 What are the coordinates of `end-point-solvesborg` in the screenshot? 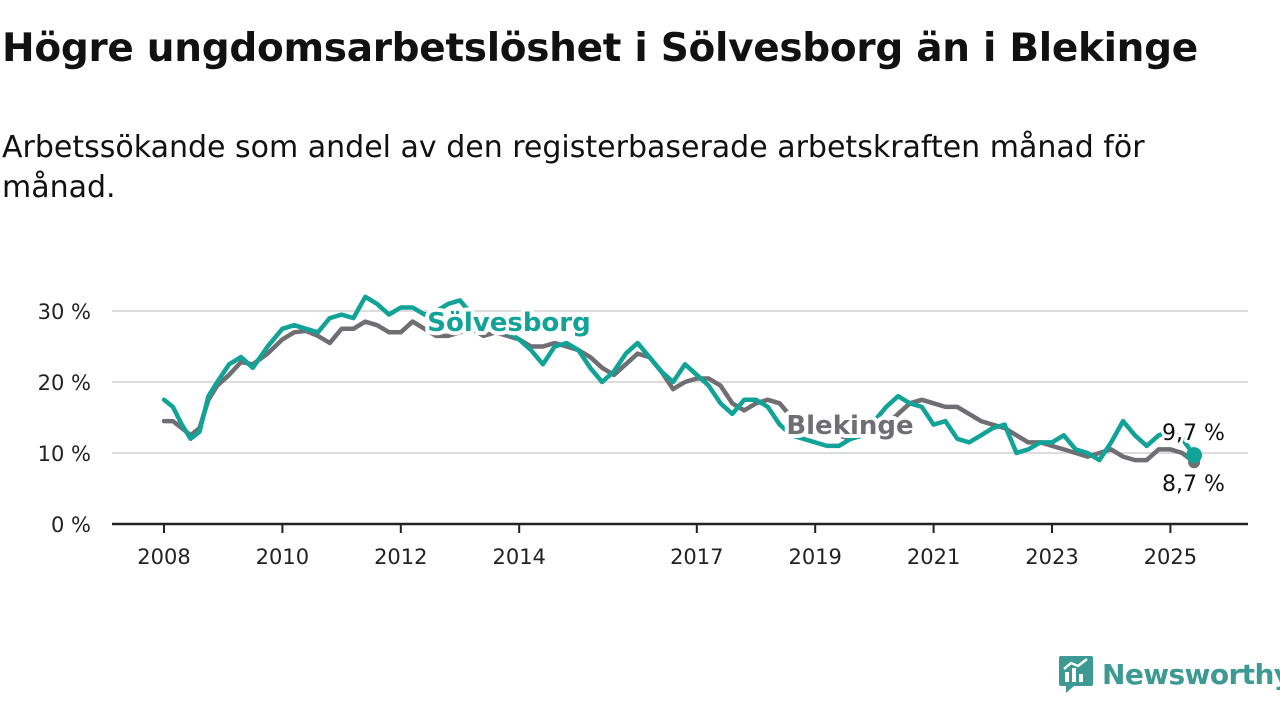 It's located at (1194, 455).